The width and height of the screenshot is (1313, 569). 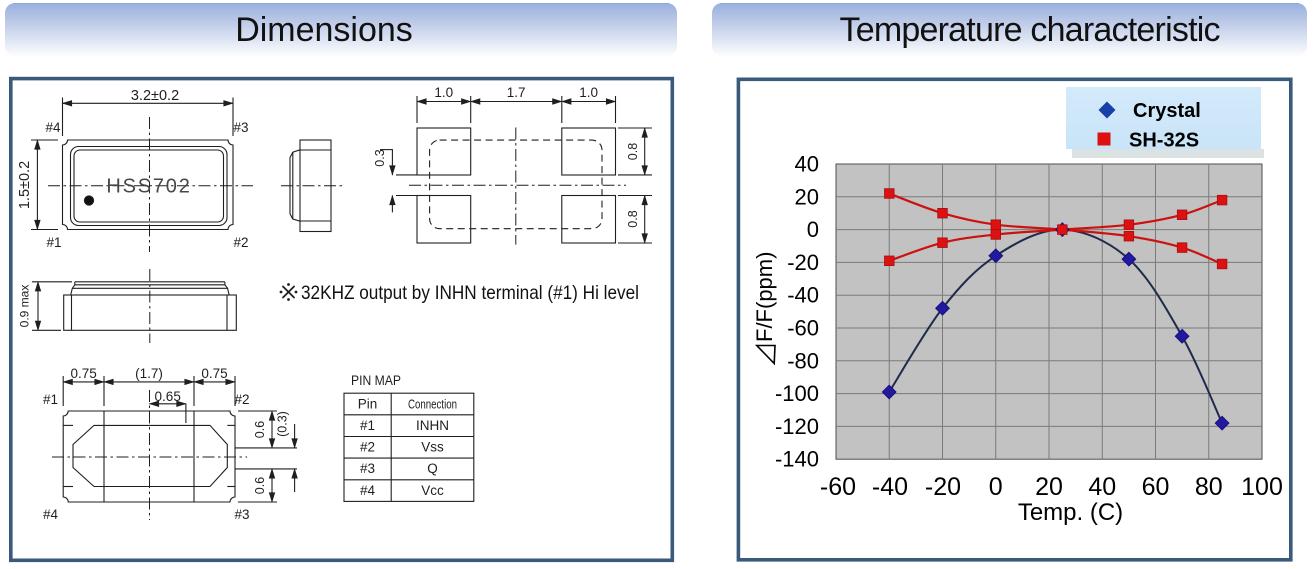 What do you see at coordinates (1209, 487) in the screenshot?
I see `svg-text: 80` at bounding box center [1209, 487].